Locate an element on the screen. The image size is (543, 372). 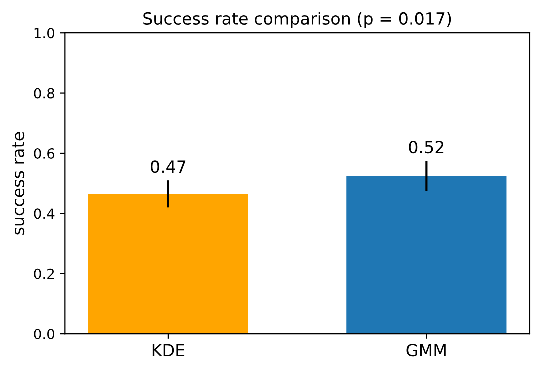
data-label: 0.52 is located at coordinates (426, 147).